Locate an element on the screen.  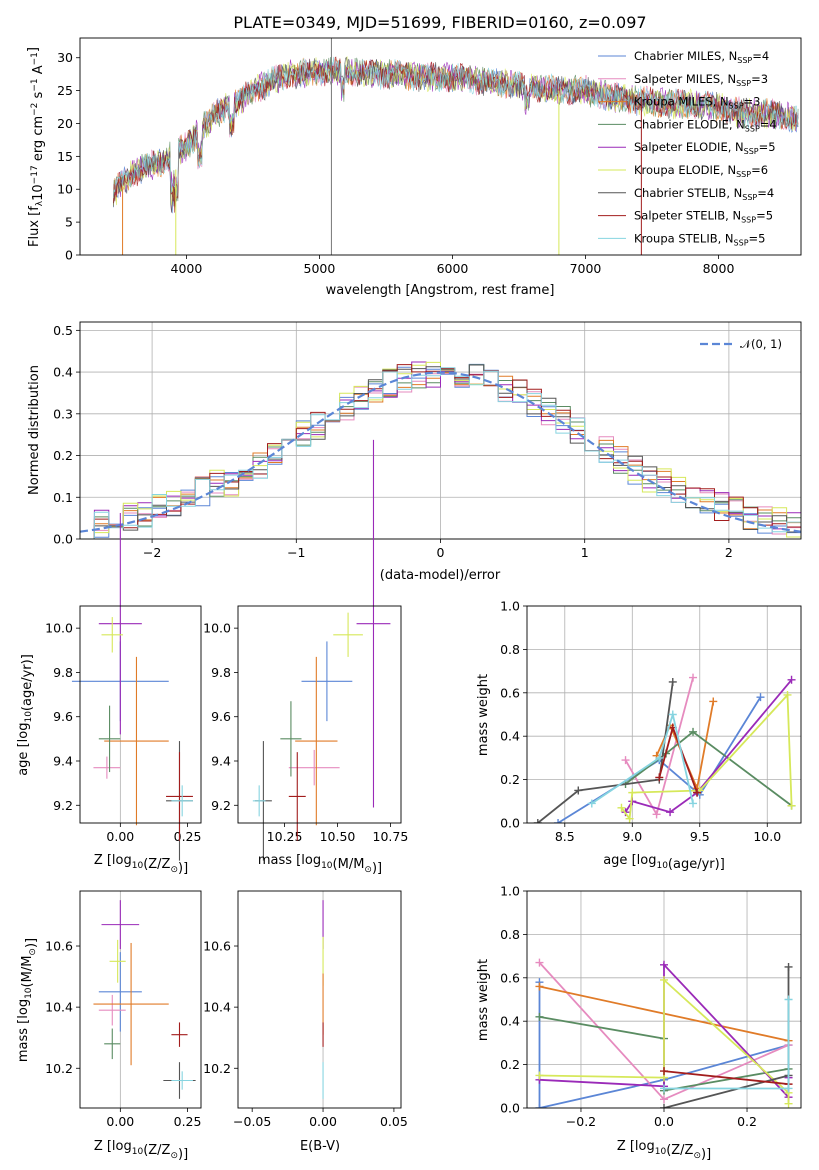
y-tick-label-5: 0.5 is located at coordinates (63, 330).